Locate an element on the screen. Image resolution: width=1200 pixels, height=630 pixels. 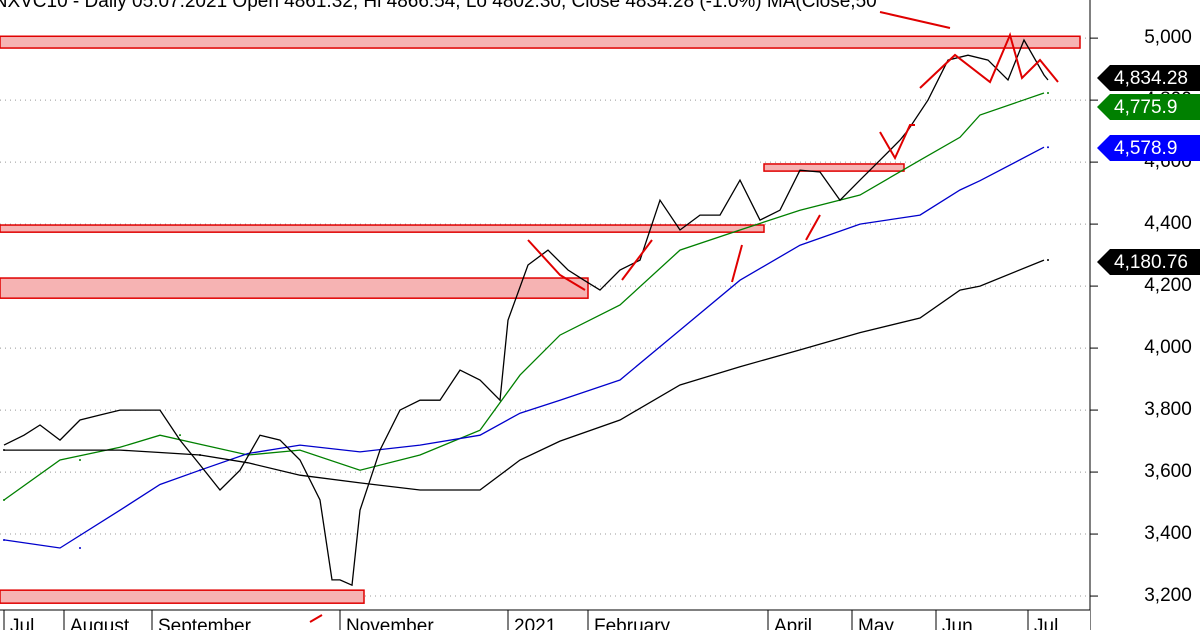
price-tag: 4,775.9 is located at coordinates (1145, 107).